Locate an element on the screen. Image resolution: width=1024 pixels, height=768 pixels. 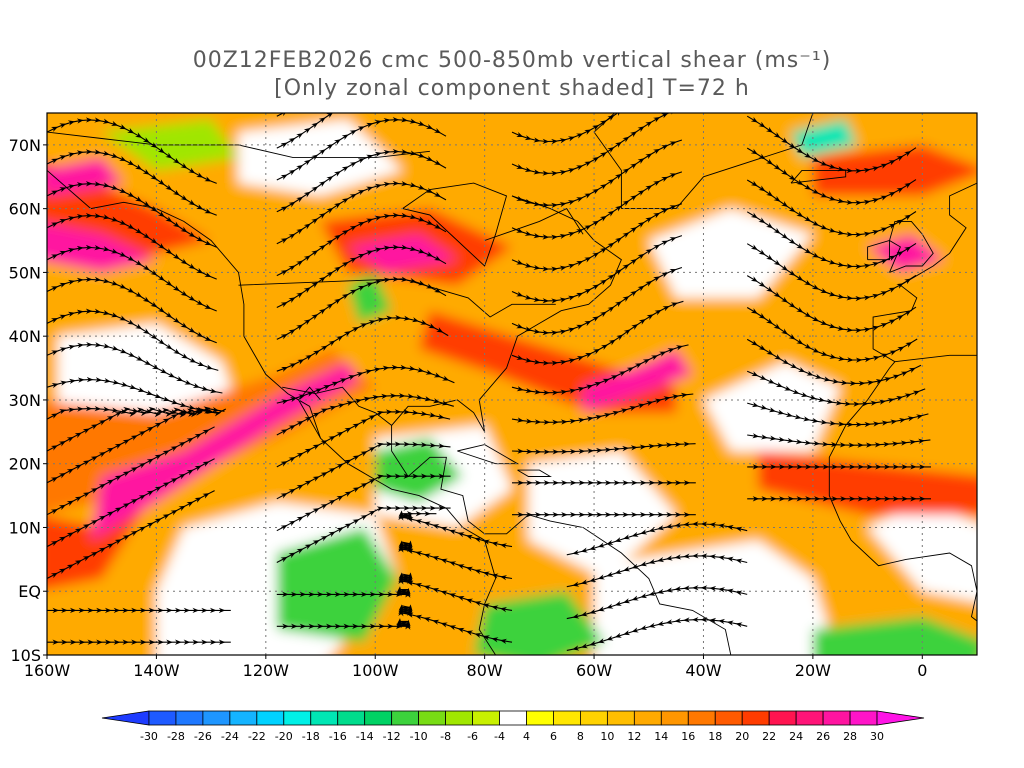
colorbar-label: 16 is located at coordinates (688, 736).